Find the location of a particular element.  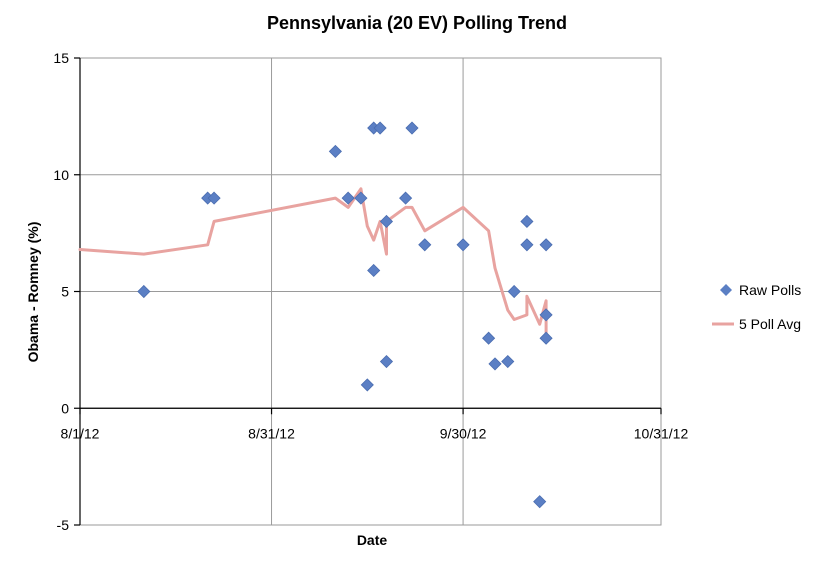

x-tick-label: 8/31/12 is located at coordinates (271, 433).